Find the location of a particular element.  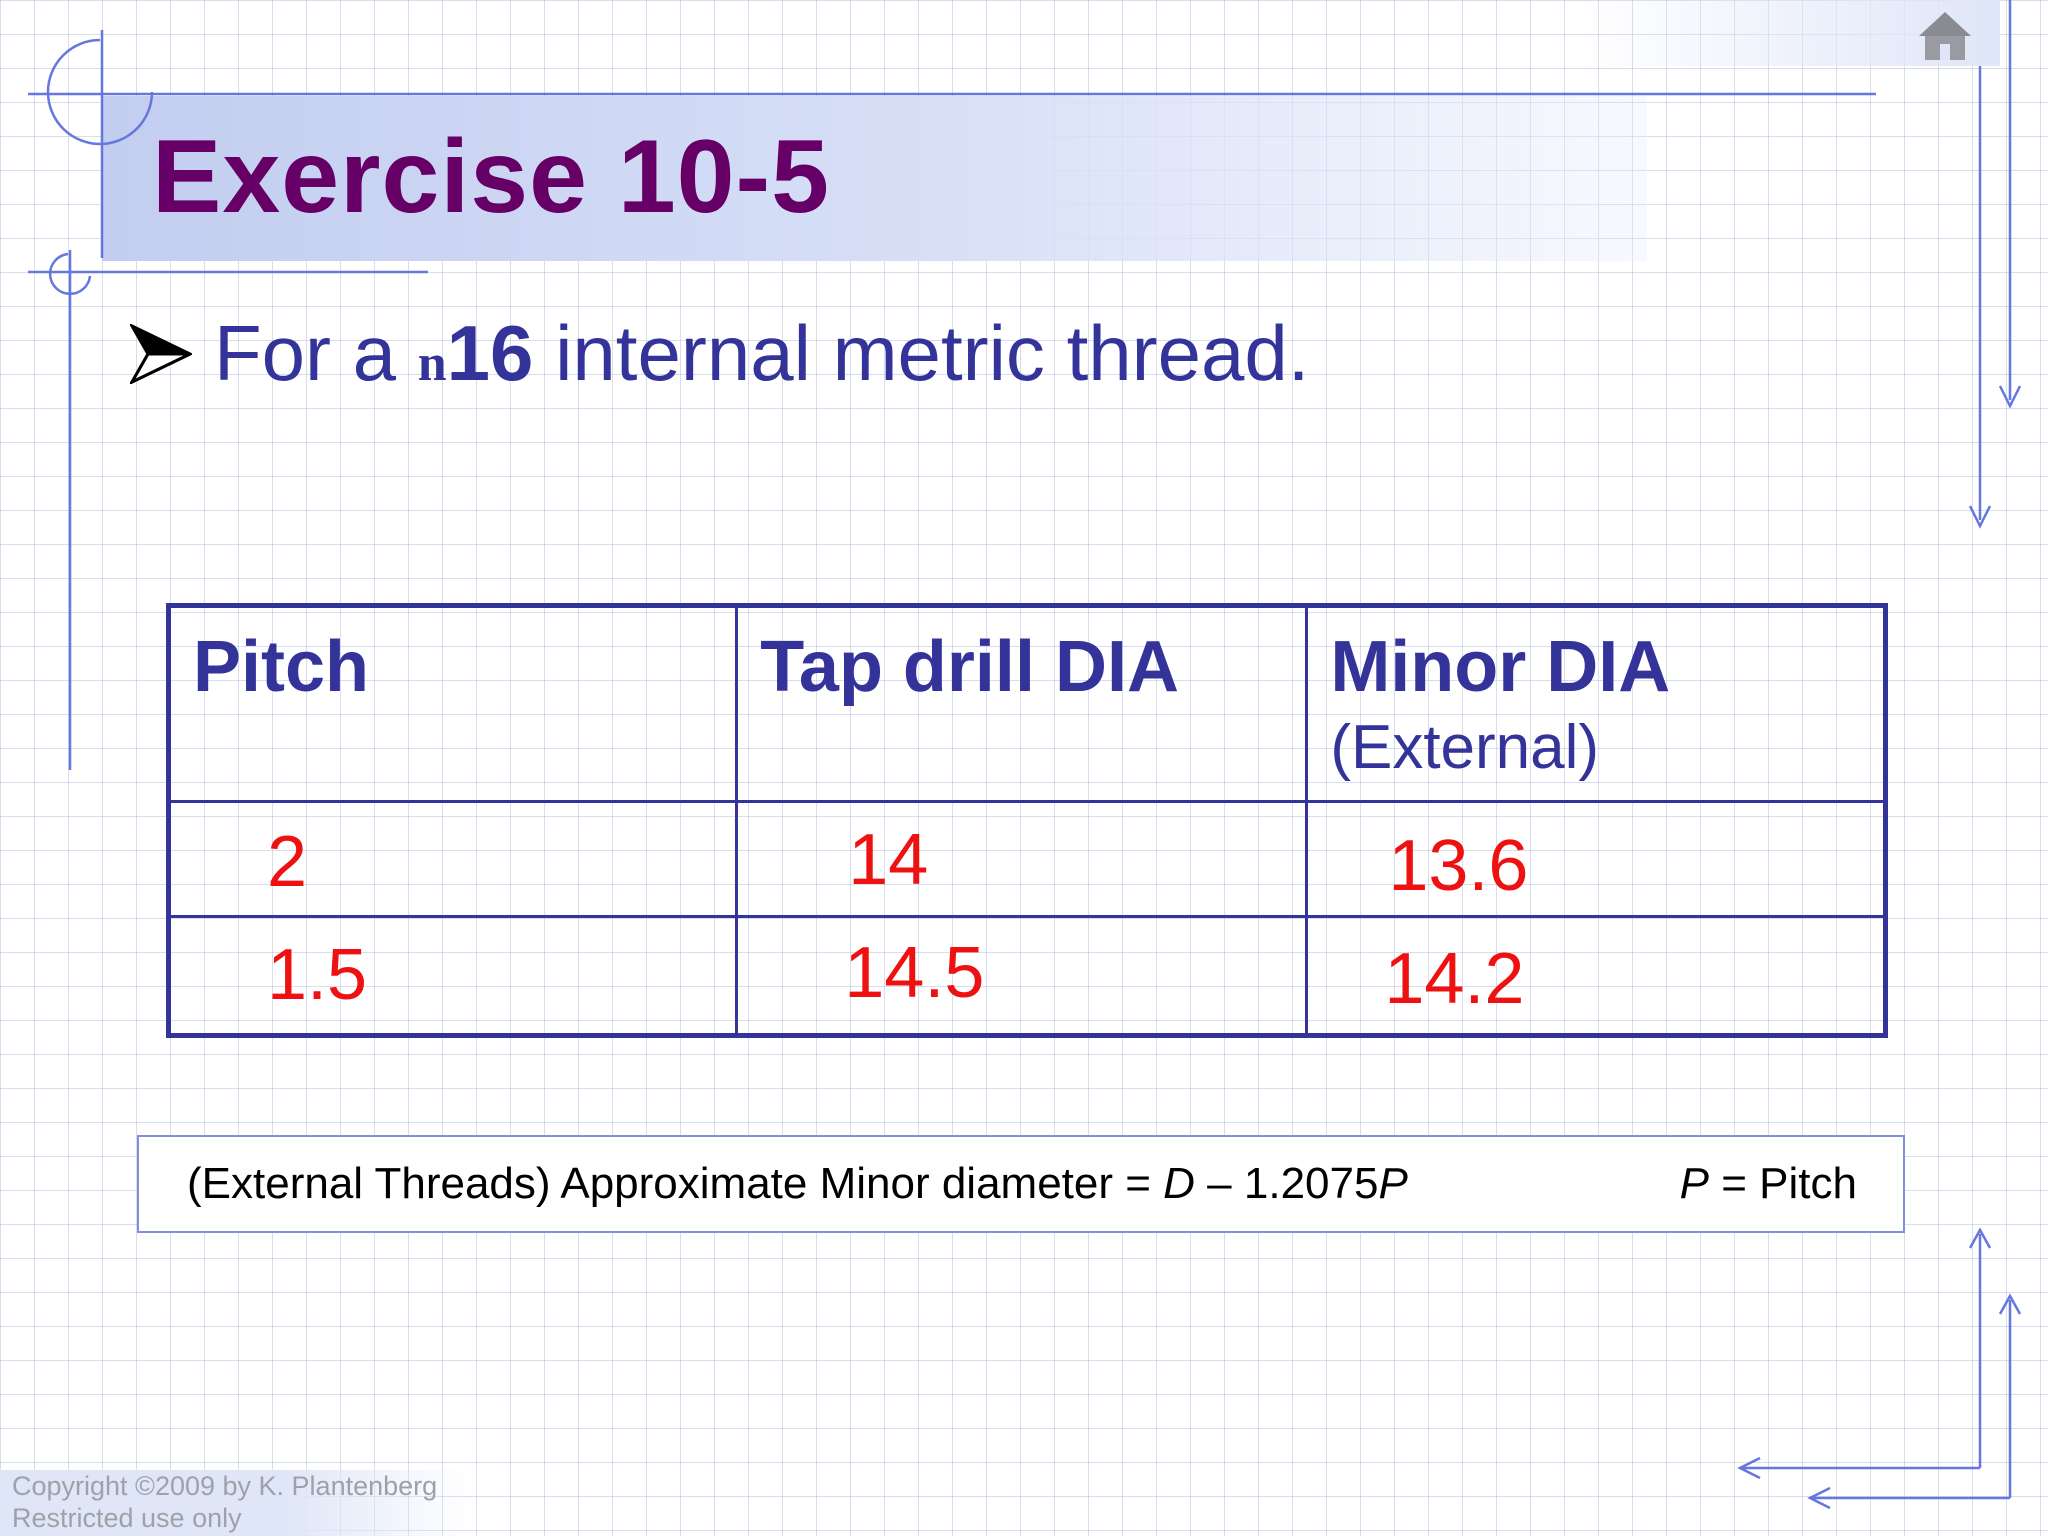

header-tap-drill-dia: Tap drill DIA is located at coordinates (1022, 703).